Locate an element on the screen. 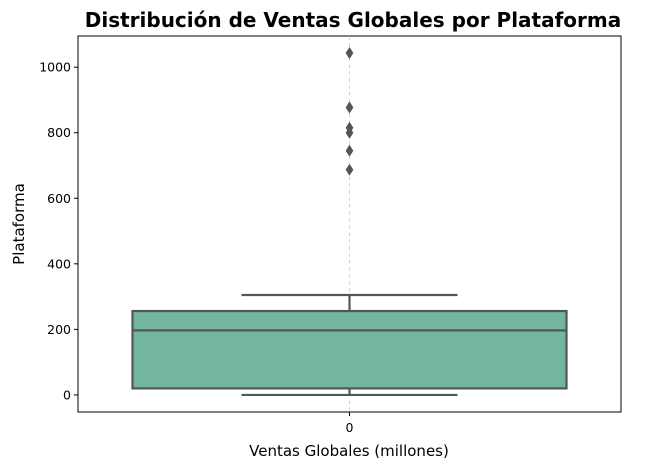 The height and width of the screenshot is (470, 661). y-tick-label: 1000 is located at coordinates (55, 67).